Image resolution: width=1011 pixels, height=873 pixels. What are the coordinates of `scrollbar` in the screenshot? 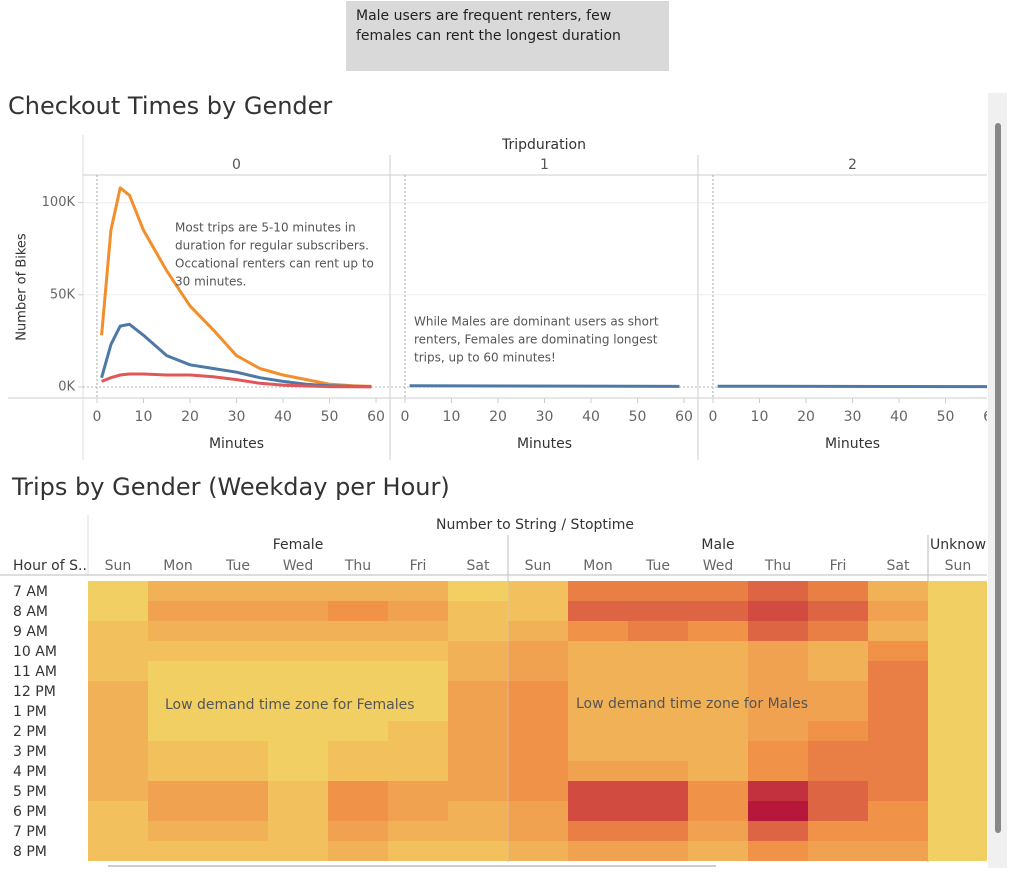 It's located at (997, 480).